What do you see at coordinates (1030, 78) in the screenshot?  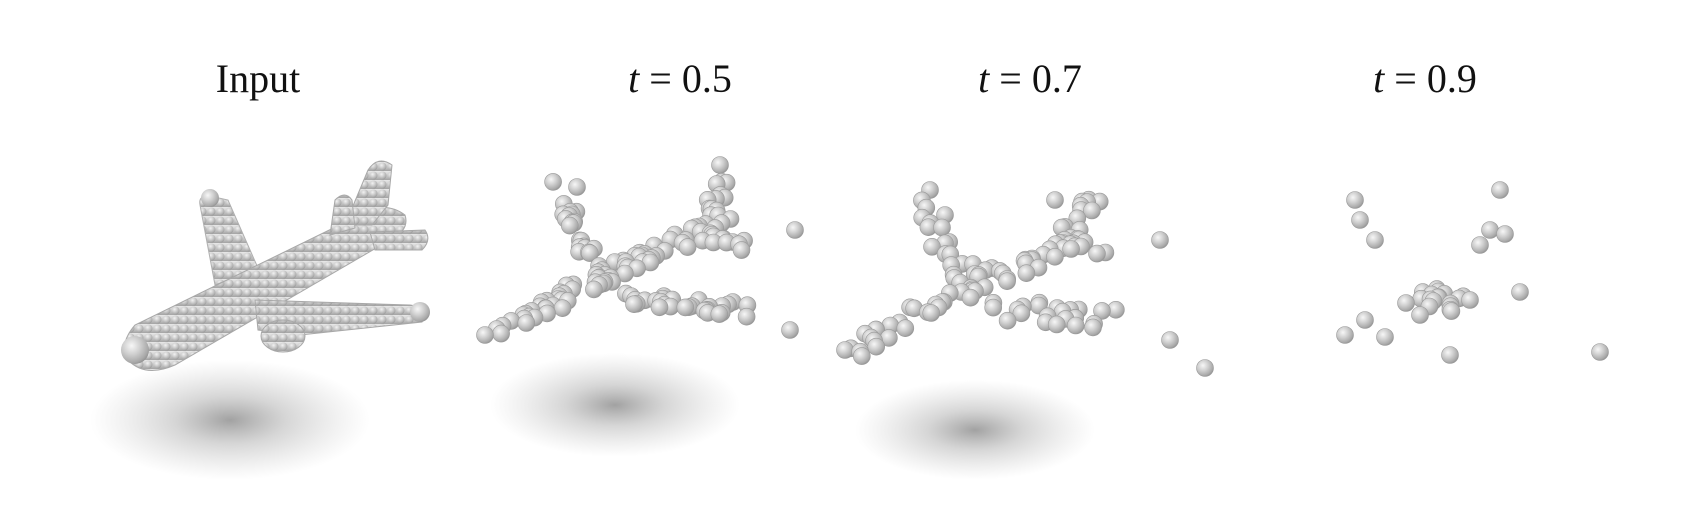 I see `panel-title-t07: t = 0.7` at bounding box center [1030, 78].